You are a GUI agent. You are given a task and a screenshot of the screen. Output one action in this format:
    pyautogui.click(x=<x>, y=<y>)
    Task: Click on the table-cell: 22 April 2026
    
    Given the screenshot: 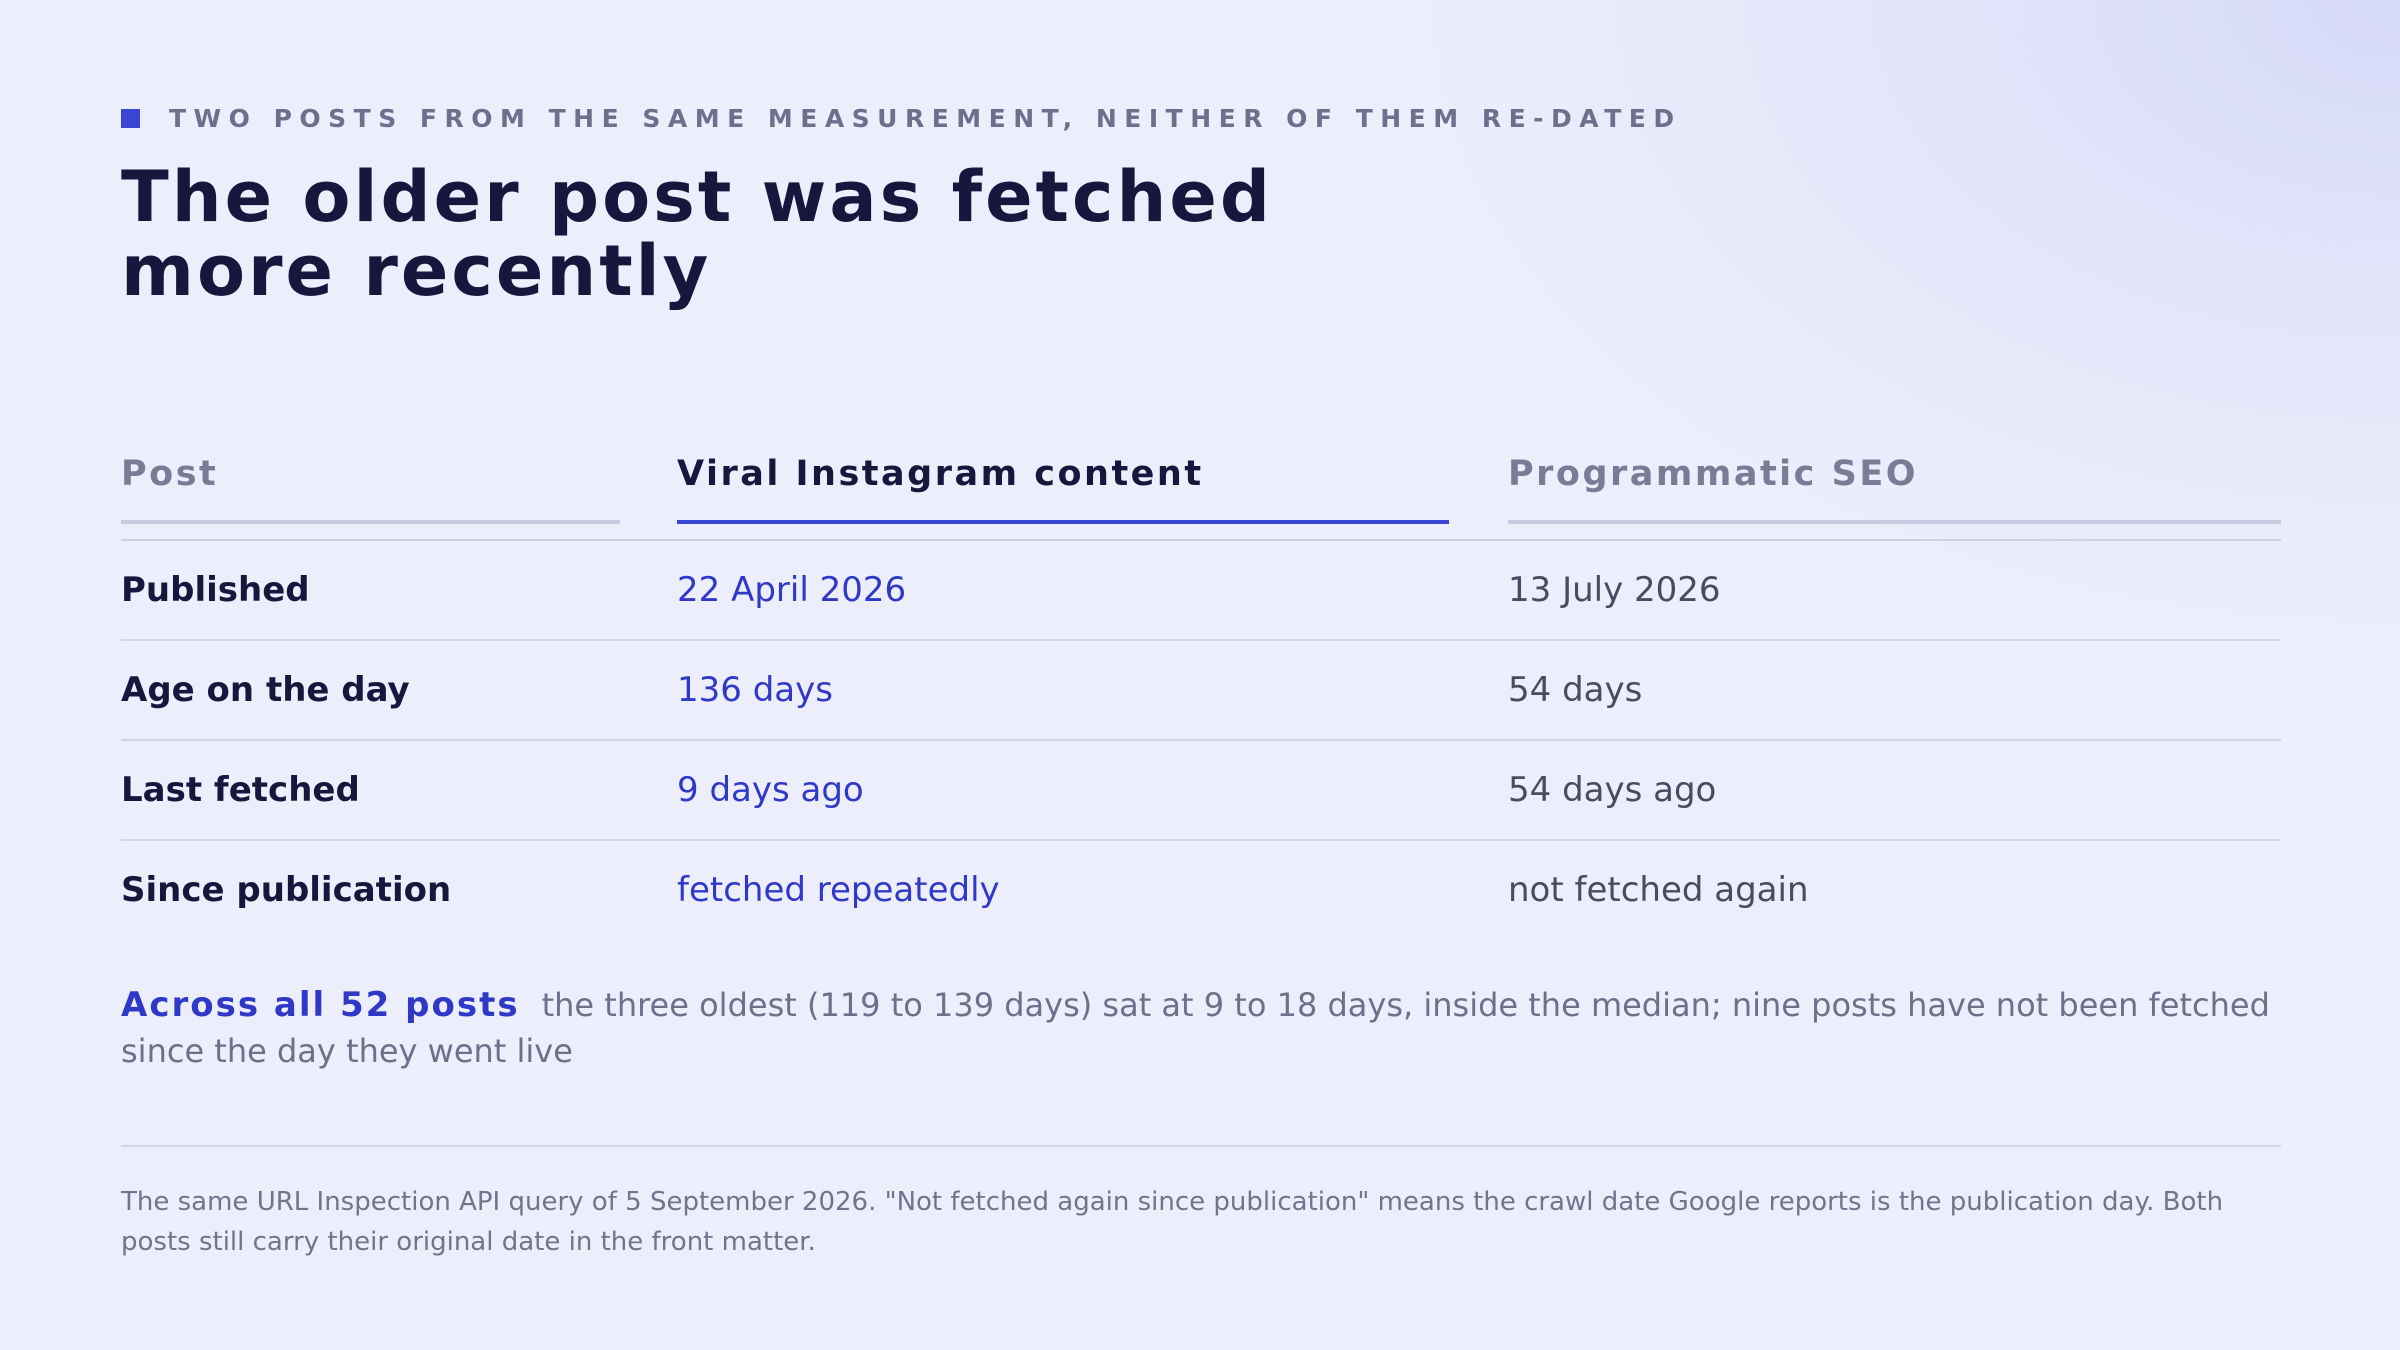 What is the action you would take?
    pyautogui.click(x=792, y=590)
    